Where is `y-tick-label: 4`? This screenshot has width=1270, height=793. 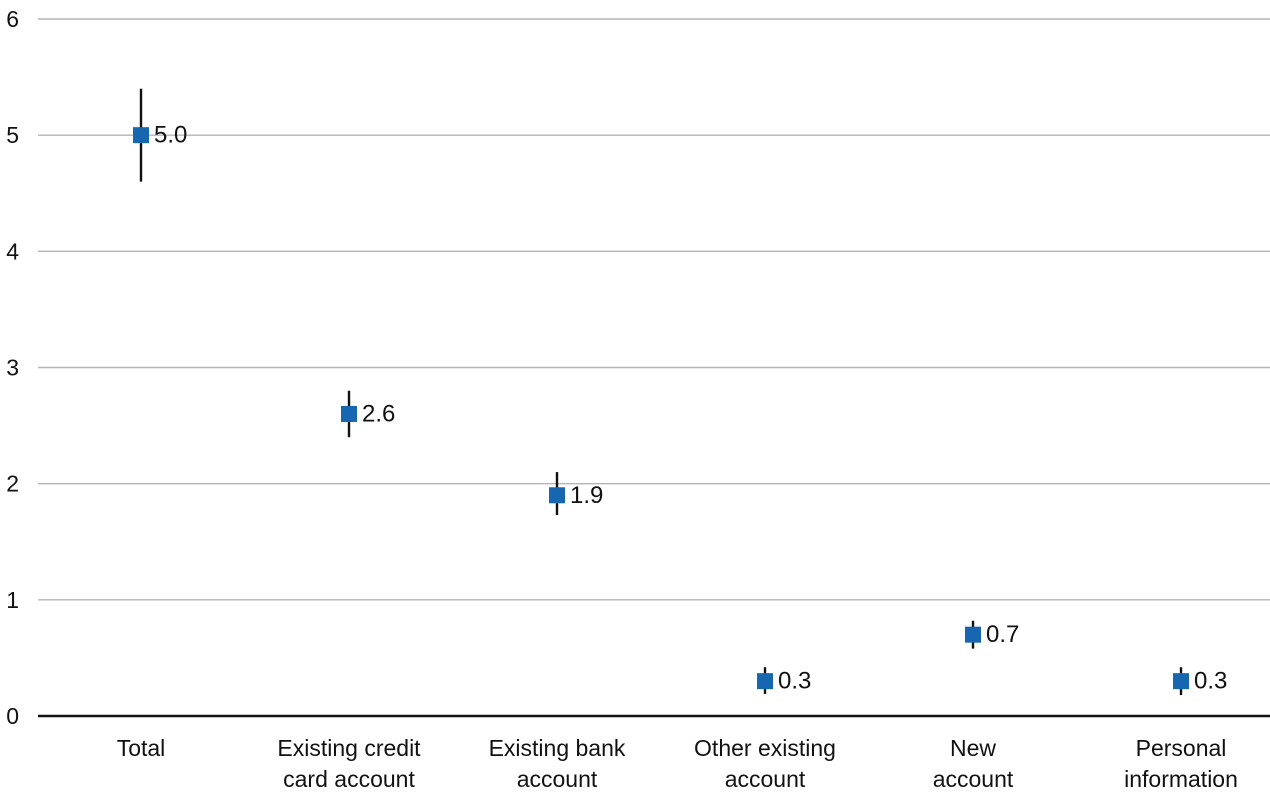
y-tick-label: 4 is located at coordinates (12, 251).